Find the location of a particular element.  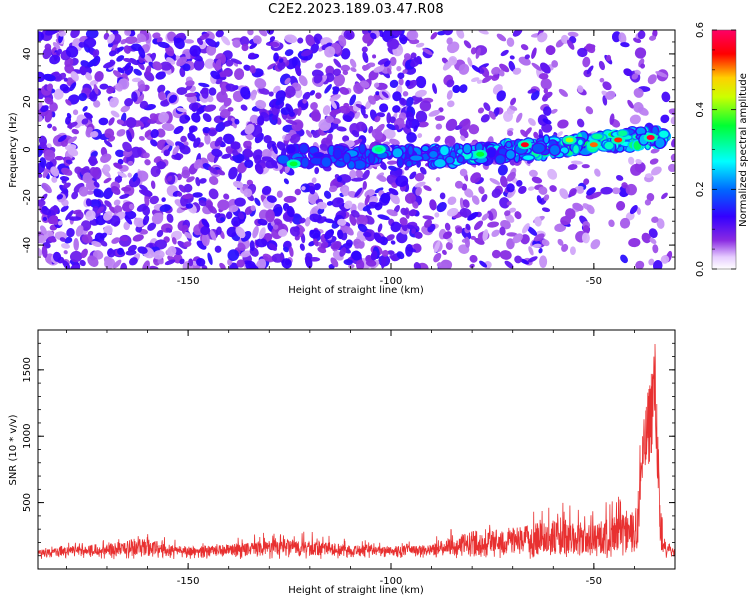

colorbar-tick-label: 0.2 is located at coordinates (700, 189).